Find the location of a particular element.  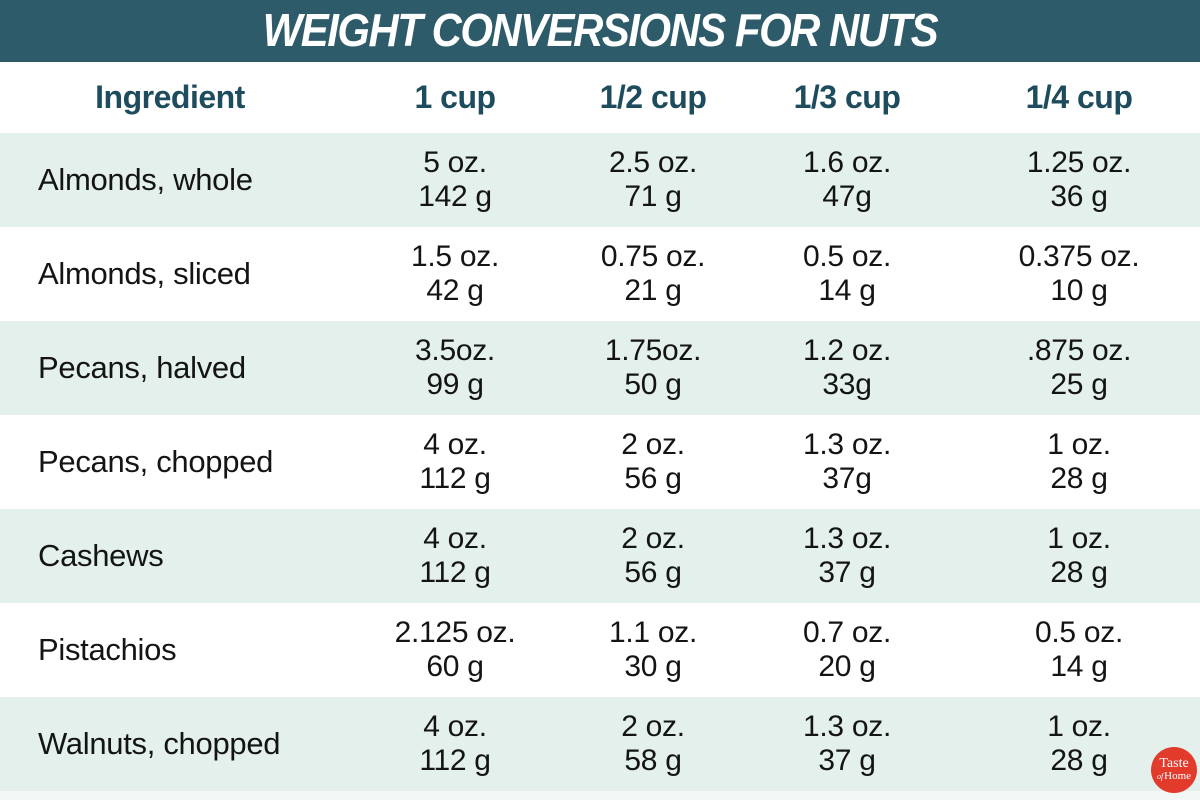

title-bar: WEIGHT CONVERSIONS FOR NUTS is located at coordinates (600, 31).